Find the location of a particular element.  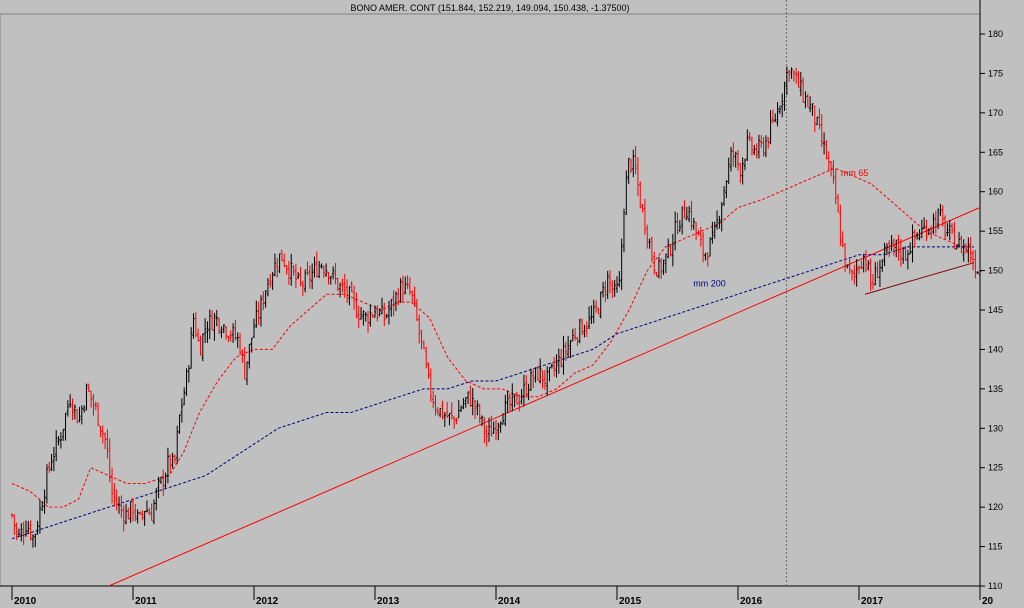

y-tick-label: 170 is located at coordinates (995, 113).